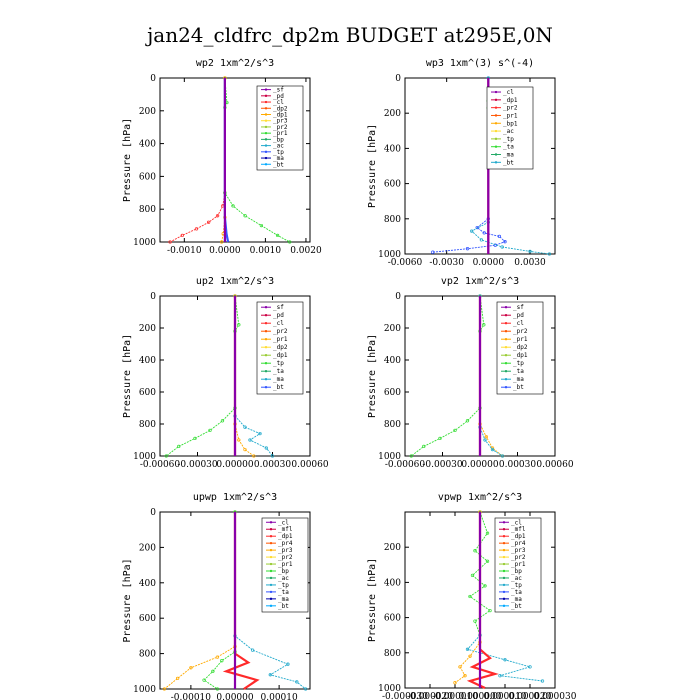 This screenshot has width=700, height=700. What do you see at coordinates (518, 536) in the screenshot?
I see `legend-entry: _dp1` at bounding box center [518, 536].